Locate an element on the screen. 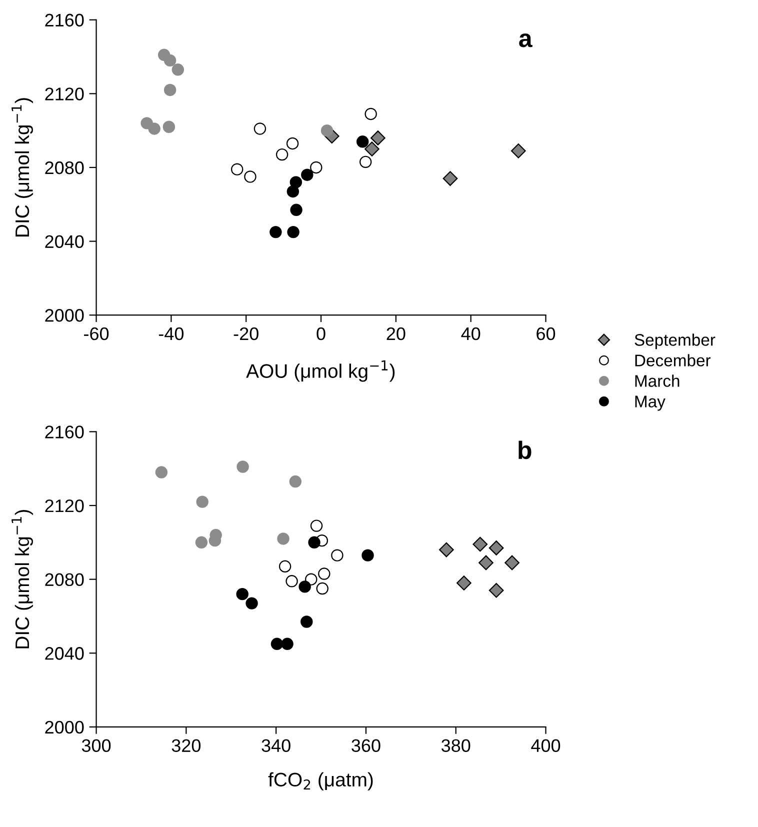 The width and height of the screenshot is (758, 827). x-tick-label: 360 is located at coordinates (366, 745).